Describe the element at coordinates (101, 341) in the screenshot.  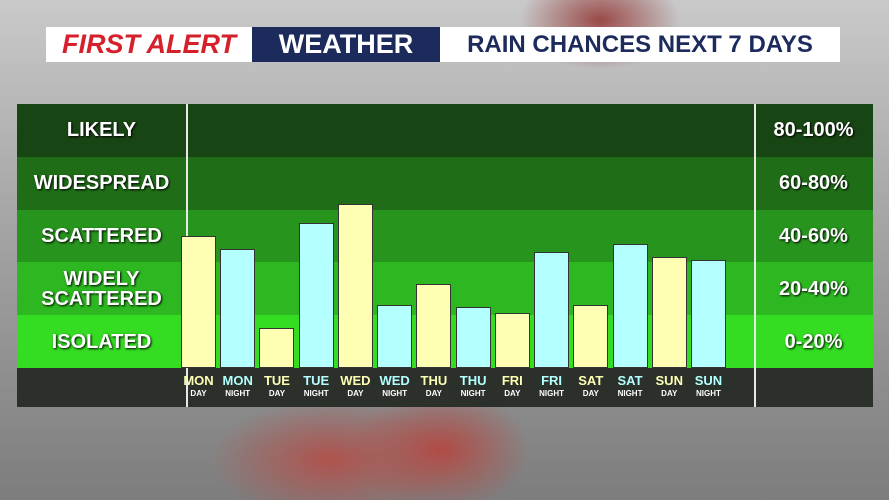
I see `band-label: ISOLATED` at that location.